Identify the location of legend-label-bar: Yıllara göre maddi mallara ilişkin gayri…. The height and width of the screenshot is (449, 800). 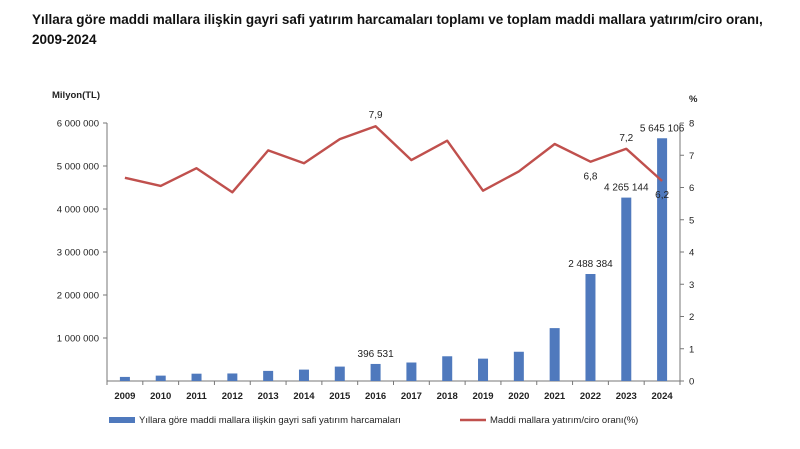
(270, 420).